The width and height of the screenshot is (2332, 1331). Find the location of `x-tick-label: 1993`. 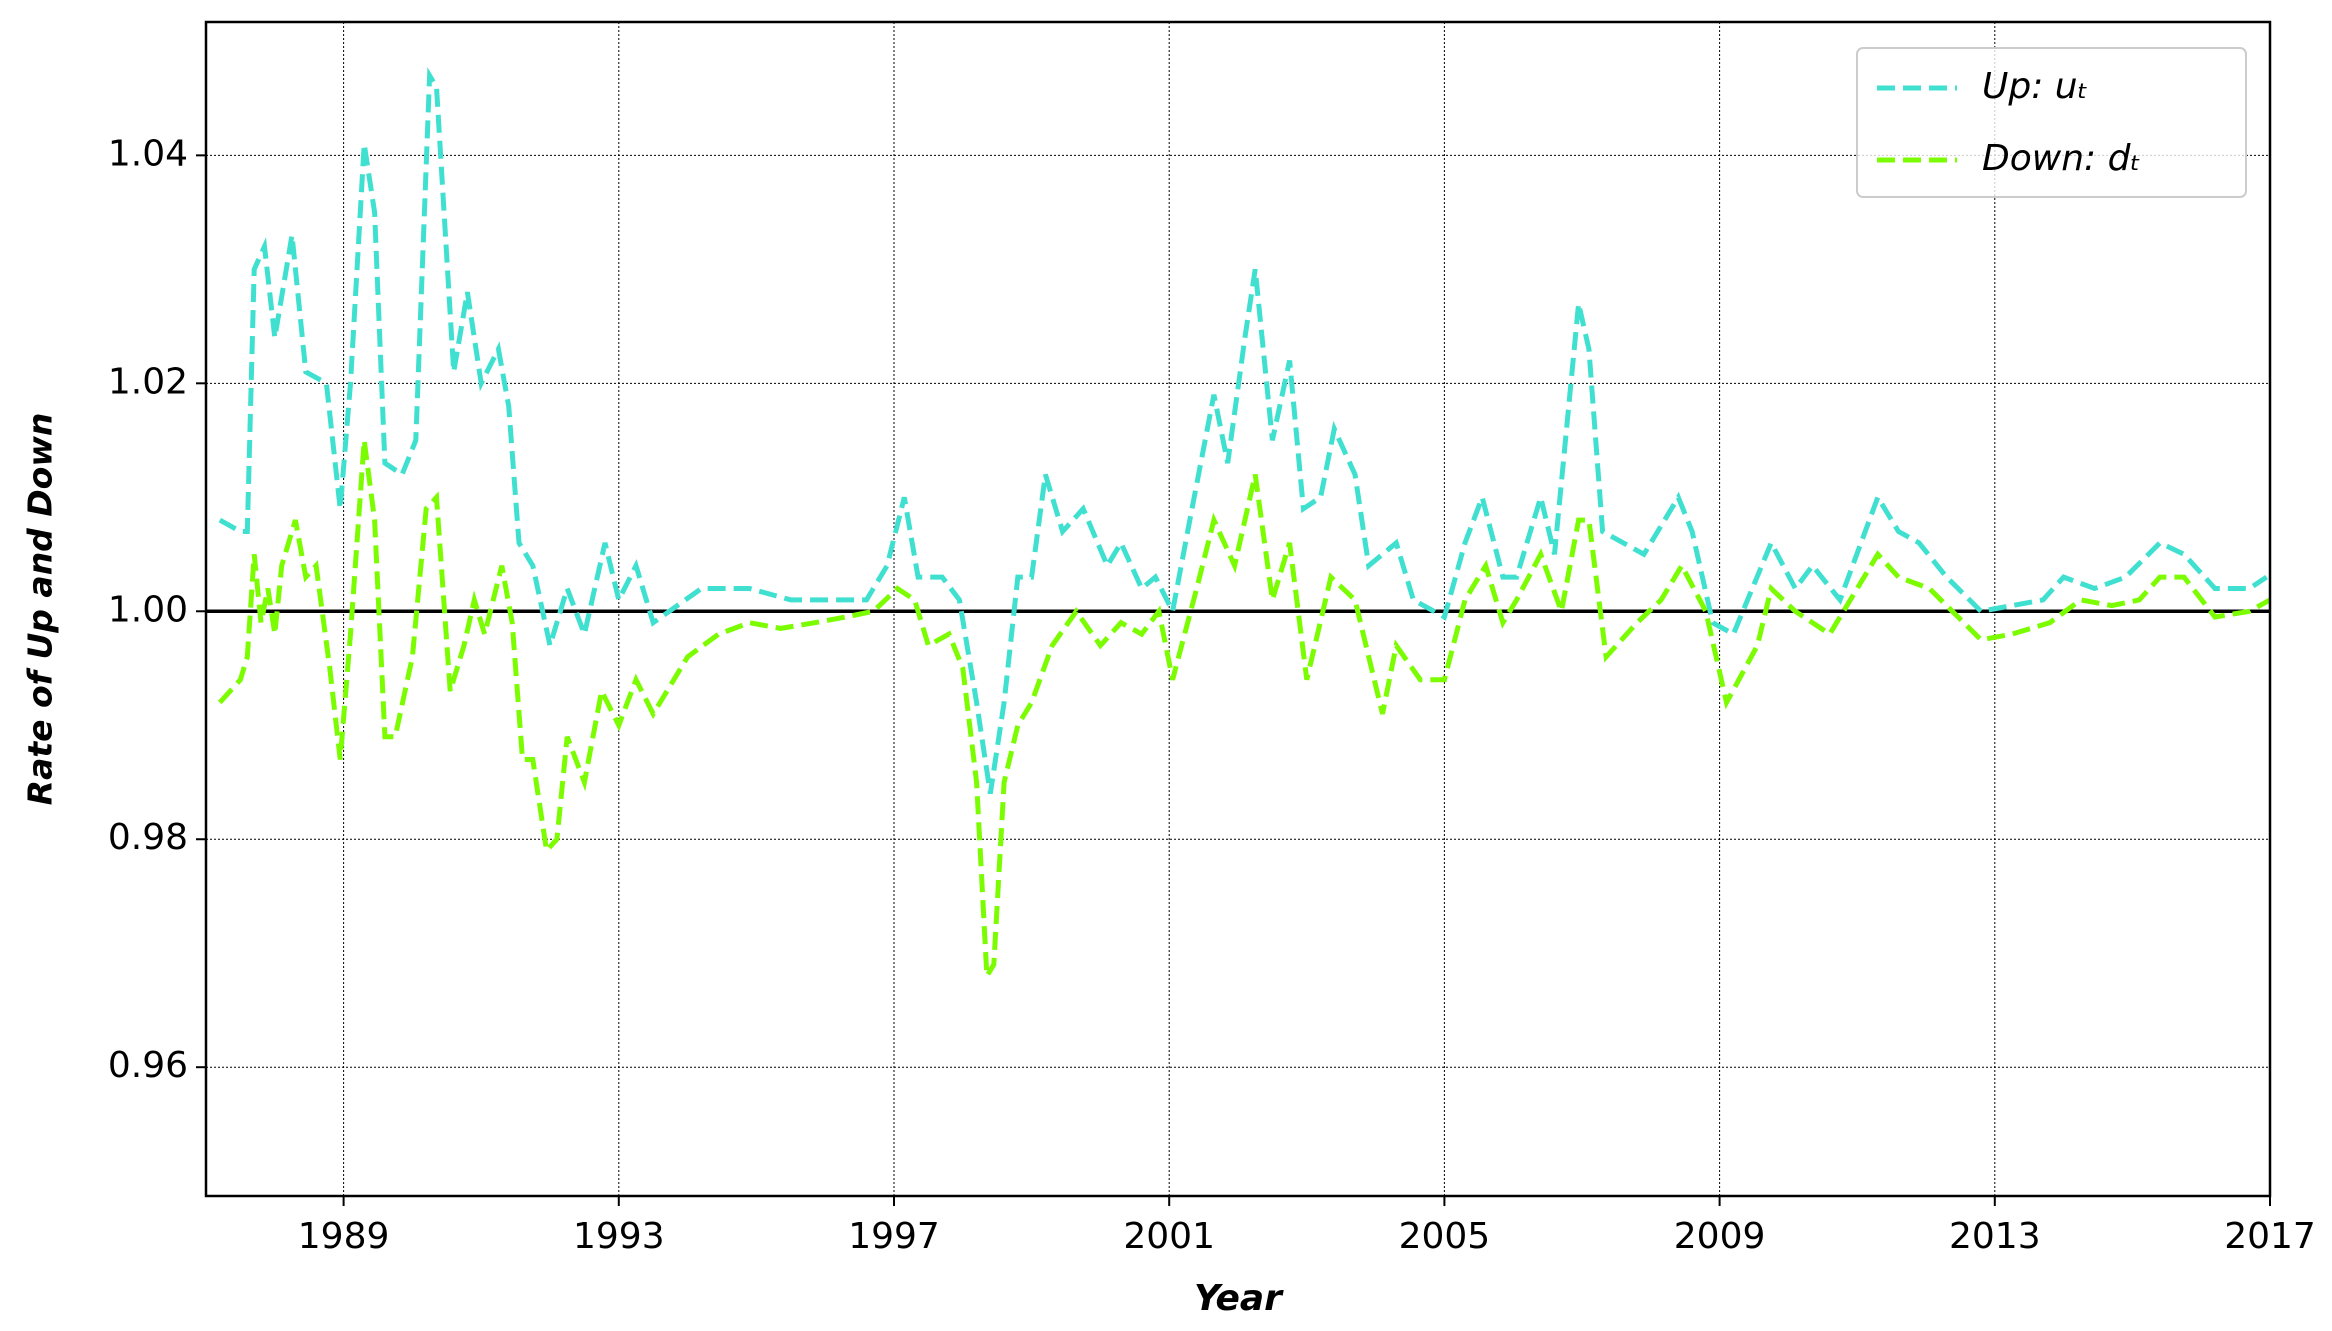

x-tick-label: 1993 is located at coordinates (619, 1236).